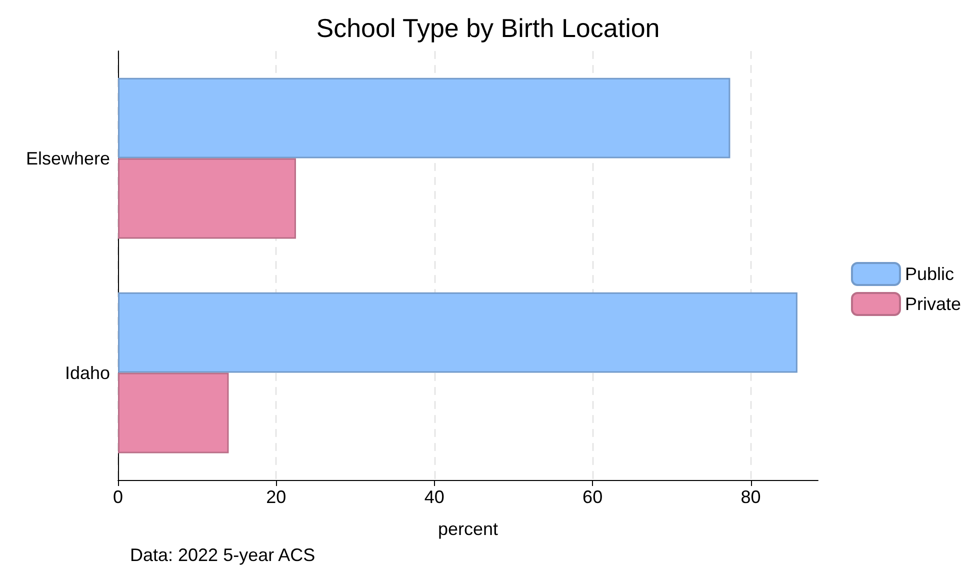 The width and height of the screenshot is (976, 578). Describe the element at coordinates (750, 497) in the screenshot. I see `x-tick-label: 80` at that location.